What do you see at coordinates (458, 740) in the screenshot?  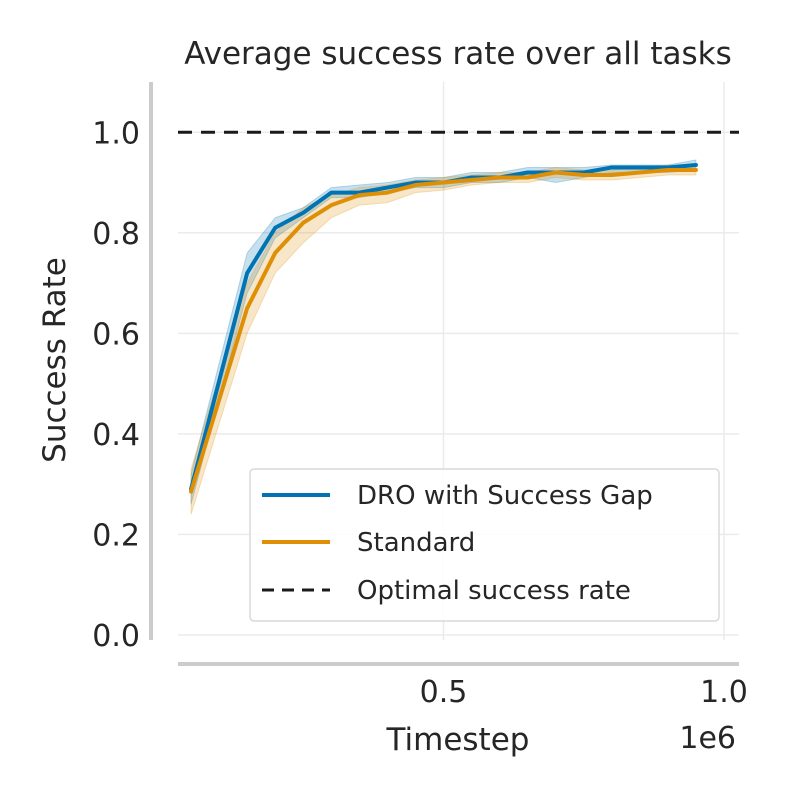 I see `x-axis-label: Timestep` at bounding box center [458, 740].